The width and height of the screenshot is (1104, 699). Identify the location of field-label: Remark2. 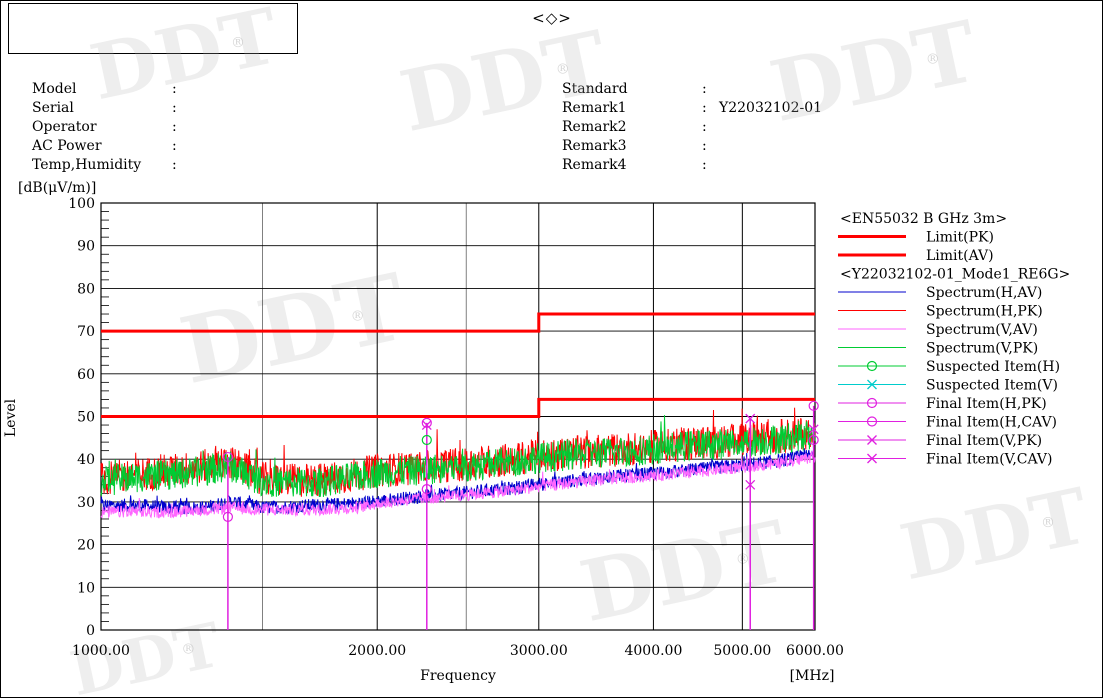
(594, 127).